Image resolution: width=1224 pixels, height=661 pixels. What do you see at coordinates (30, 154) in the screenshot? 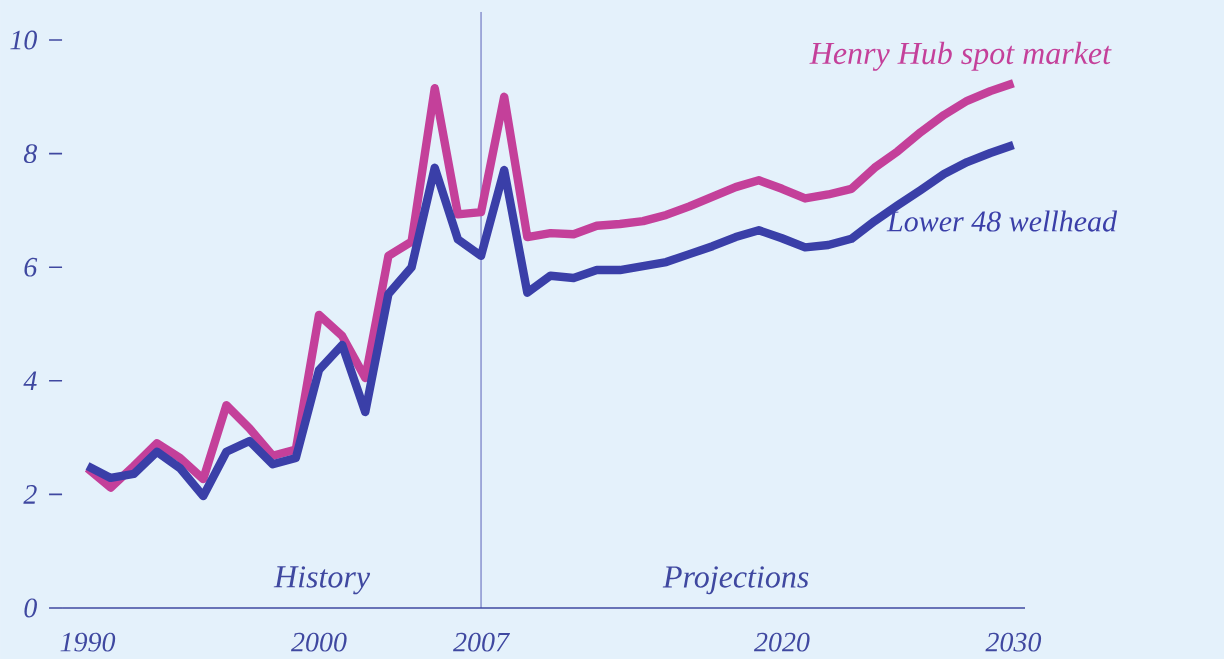
I see `y-tick-label: 8` at bounding box center [30, 154].